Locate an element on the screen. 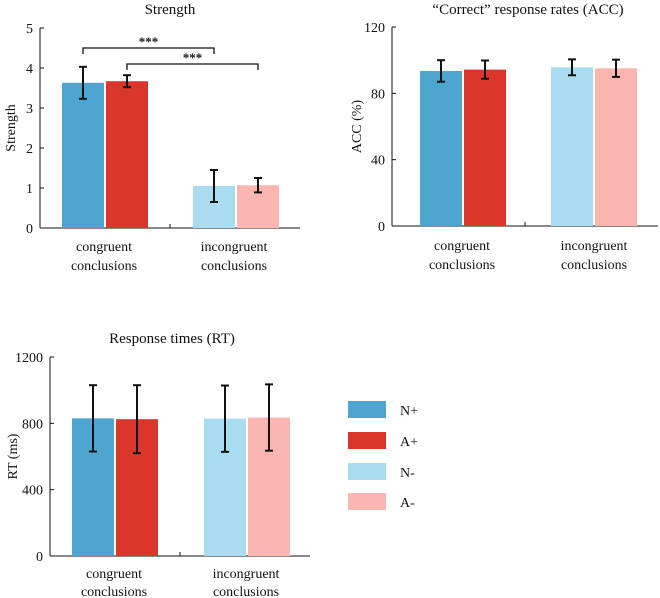  legend-swatch-N- is located at coordinates (367, 471).